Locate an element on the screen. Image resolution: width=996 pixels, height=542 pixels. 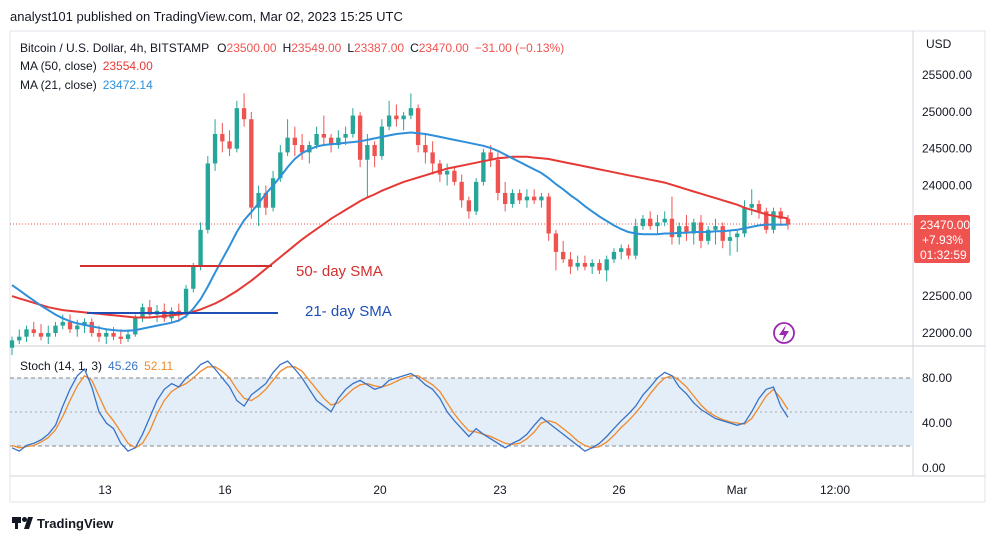
price-badge-change: +7.93% is located at coordinates (942, 240).